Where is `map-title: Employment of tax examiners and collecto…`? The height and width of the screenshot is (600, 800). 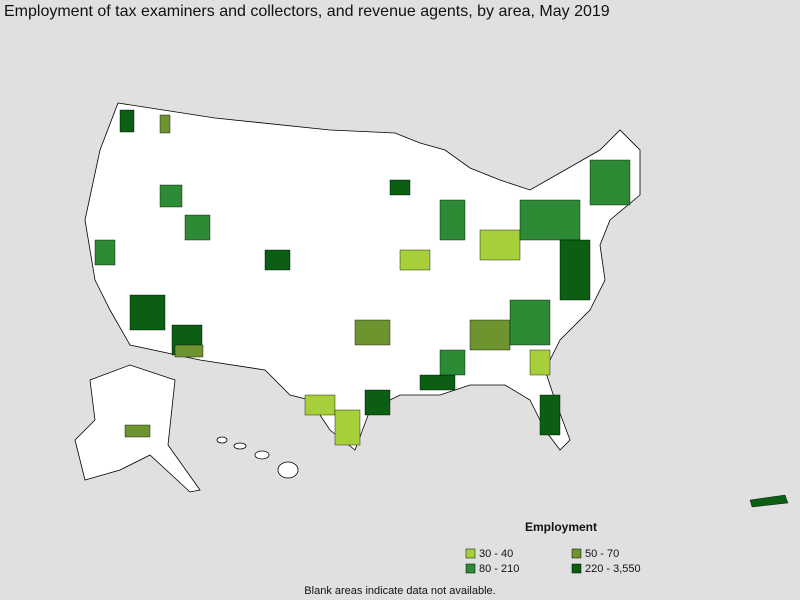 map-title: Employment of tax examiners and collecto… is located at coordinates (307, 11).